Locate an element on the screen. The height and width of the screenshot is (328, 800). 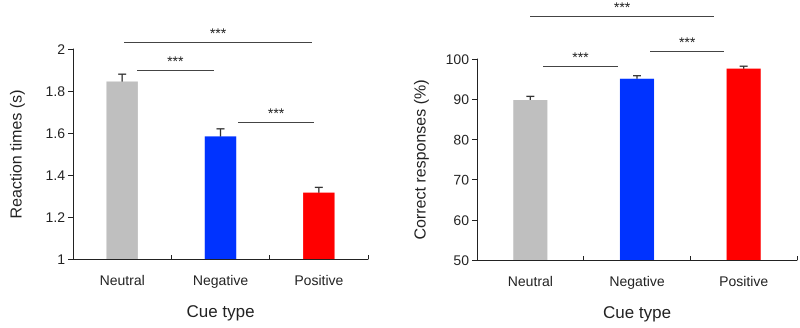
y-tick-label: 50 is located at coordinates (461, 260).